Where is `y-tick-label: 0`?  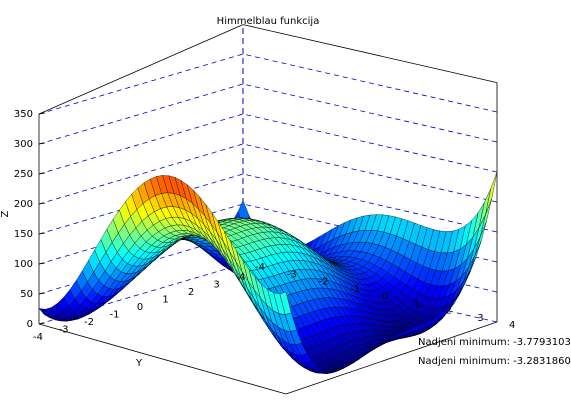 y-tick-label: 0 is located at coordinates (140, 307).